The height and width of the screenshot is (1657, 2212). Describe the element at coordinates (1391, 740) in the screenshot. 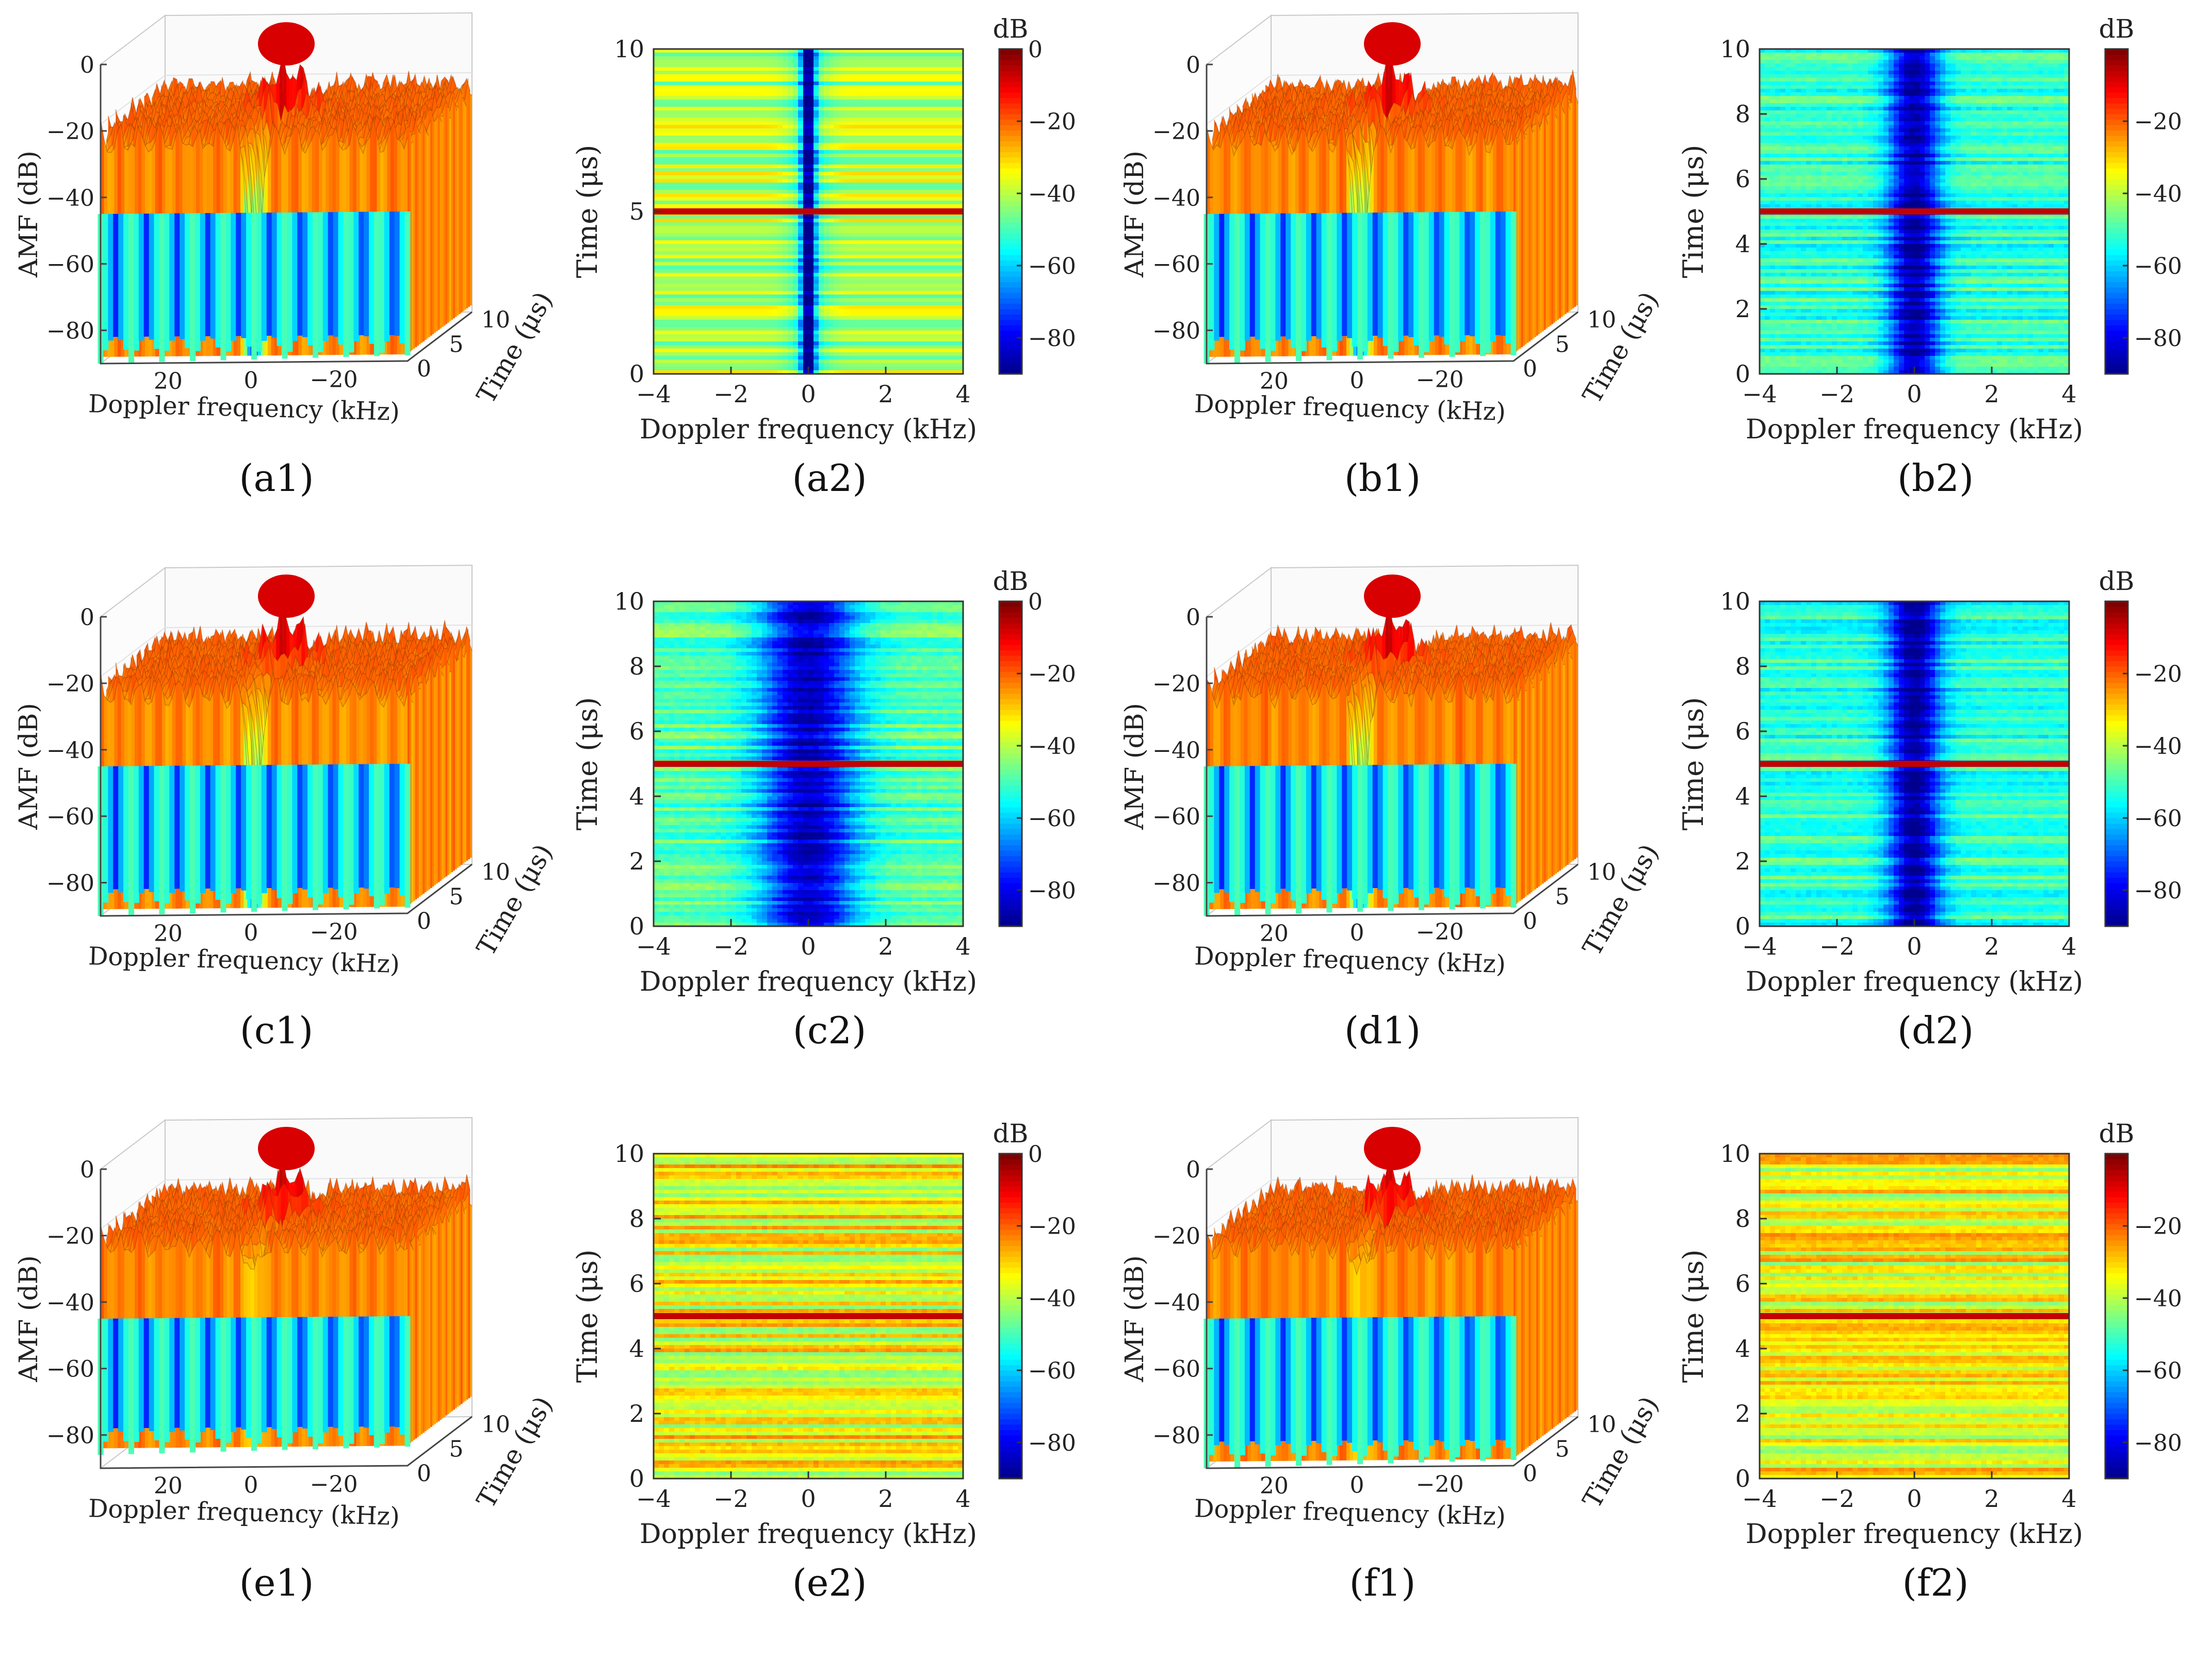

I see `surface-d1` at that location.